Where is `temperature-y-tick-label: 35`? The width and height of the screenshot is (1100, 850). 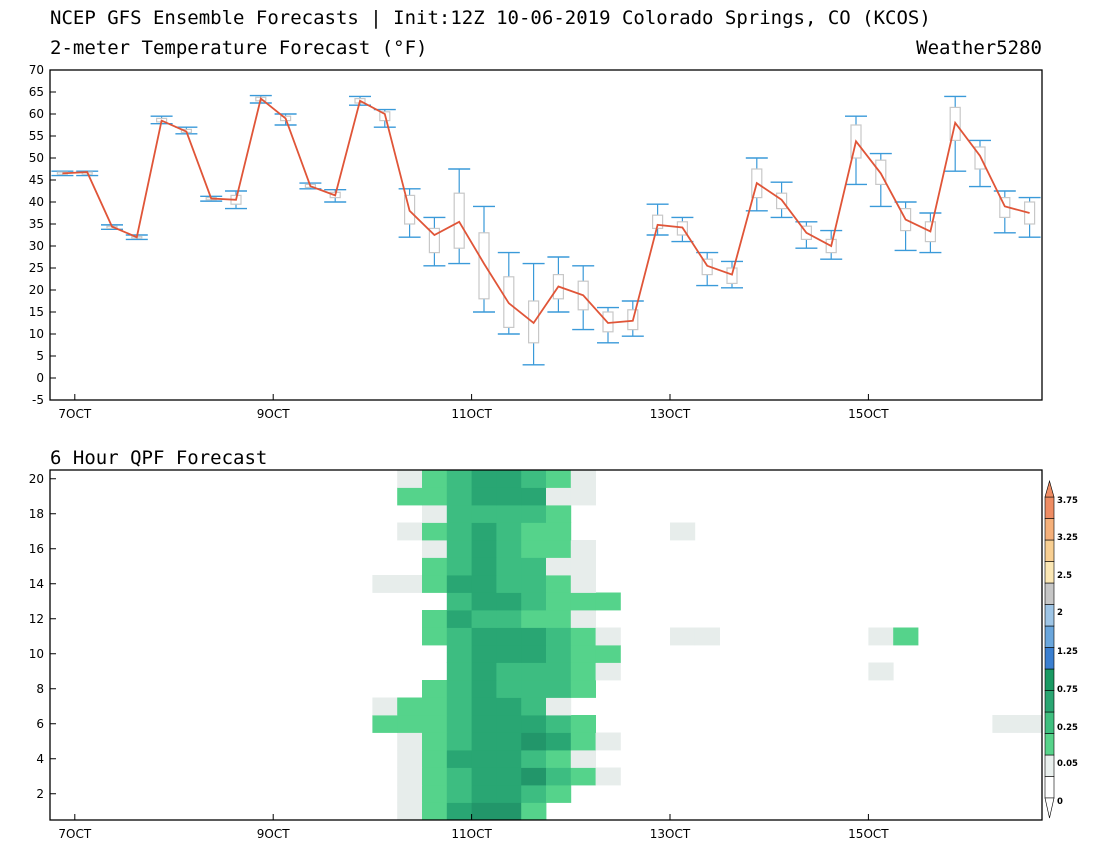
temperature-y-tick-label: 35 is located at coordinates (36, 224).